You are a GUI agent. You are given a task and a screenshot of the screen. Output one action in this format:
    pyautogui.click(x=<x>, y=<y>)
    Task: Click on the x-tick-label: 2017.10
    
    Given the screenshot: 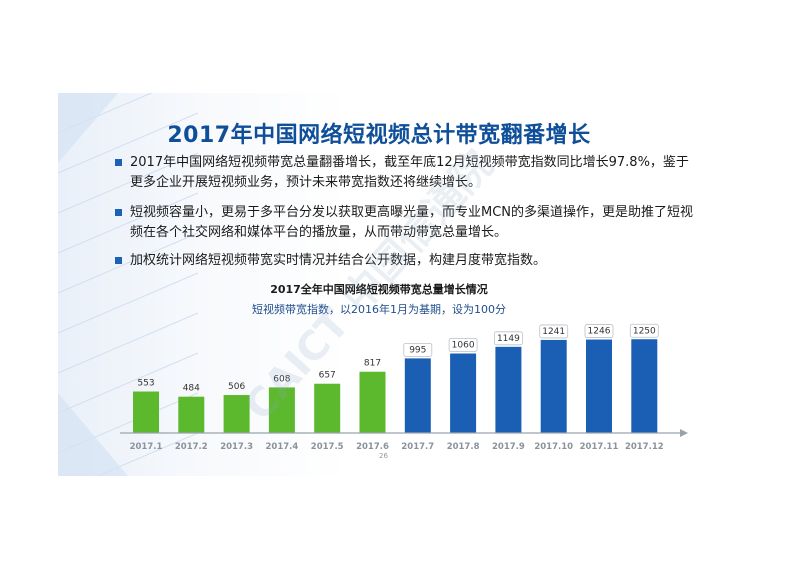 What is the action you would take?
    pyautogui.click(x=553, y=447)
    